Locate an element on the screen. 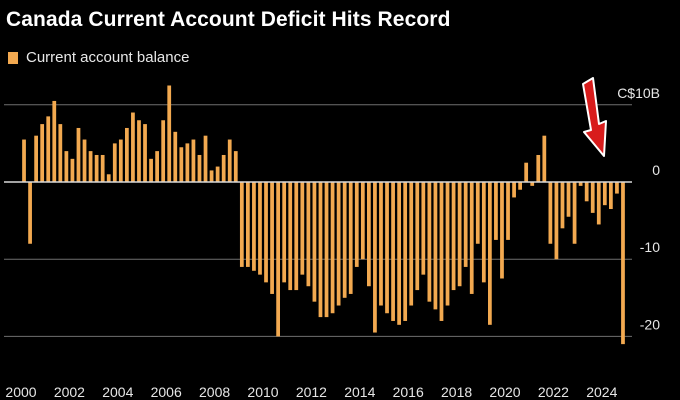 This screenshot has width=680, height=400. y-tick-label: -10 is located at coordinates (650, 247).